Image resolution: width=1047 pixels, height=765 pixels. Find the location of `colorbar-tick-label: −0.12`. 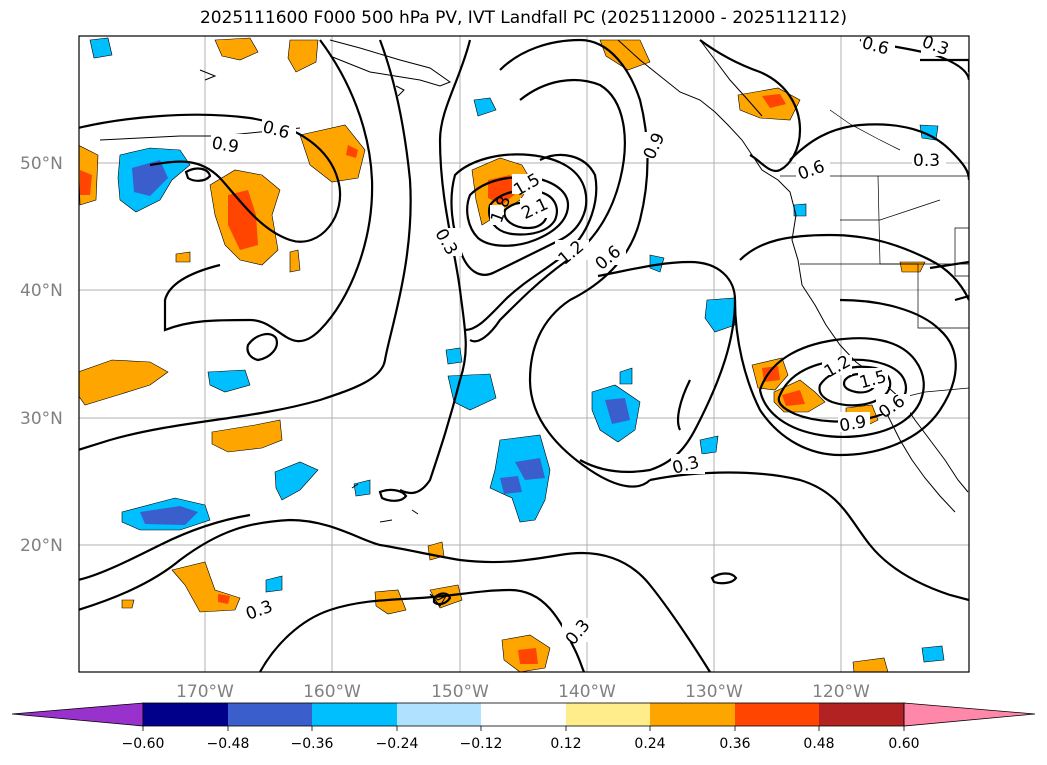

colorbar-tick-label: −0.12 is located at coordinates (481, 744).